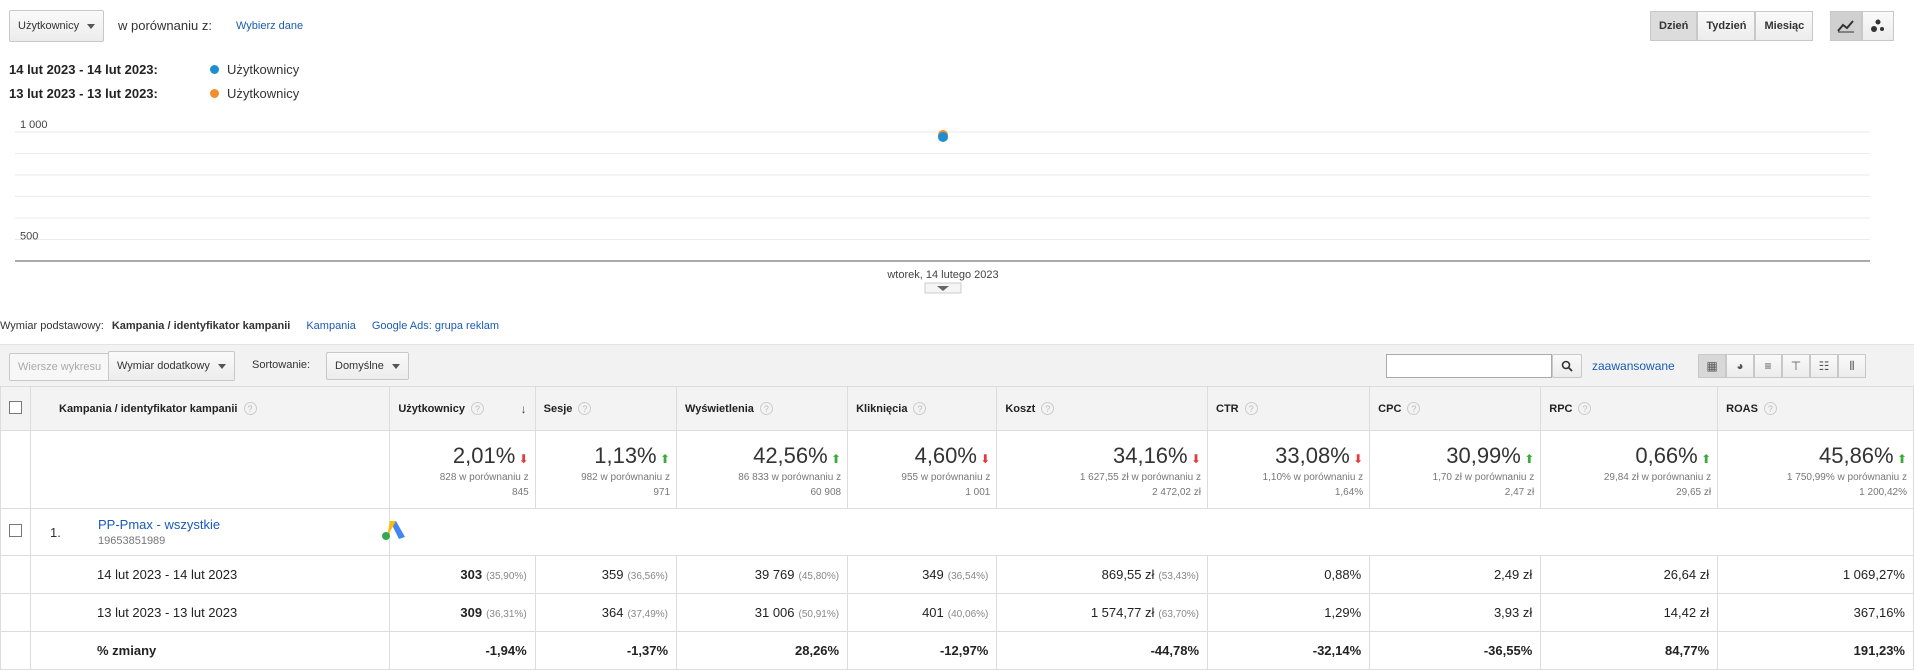 This screenshot has height=670, width=1914. I want to click on column-header-label: ROAS, so click(1742, 409).